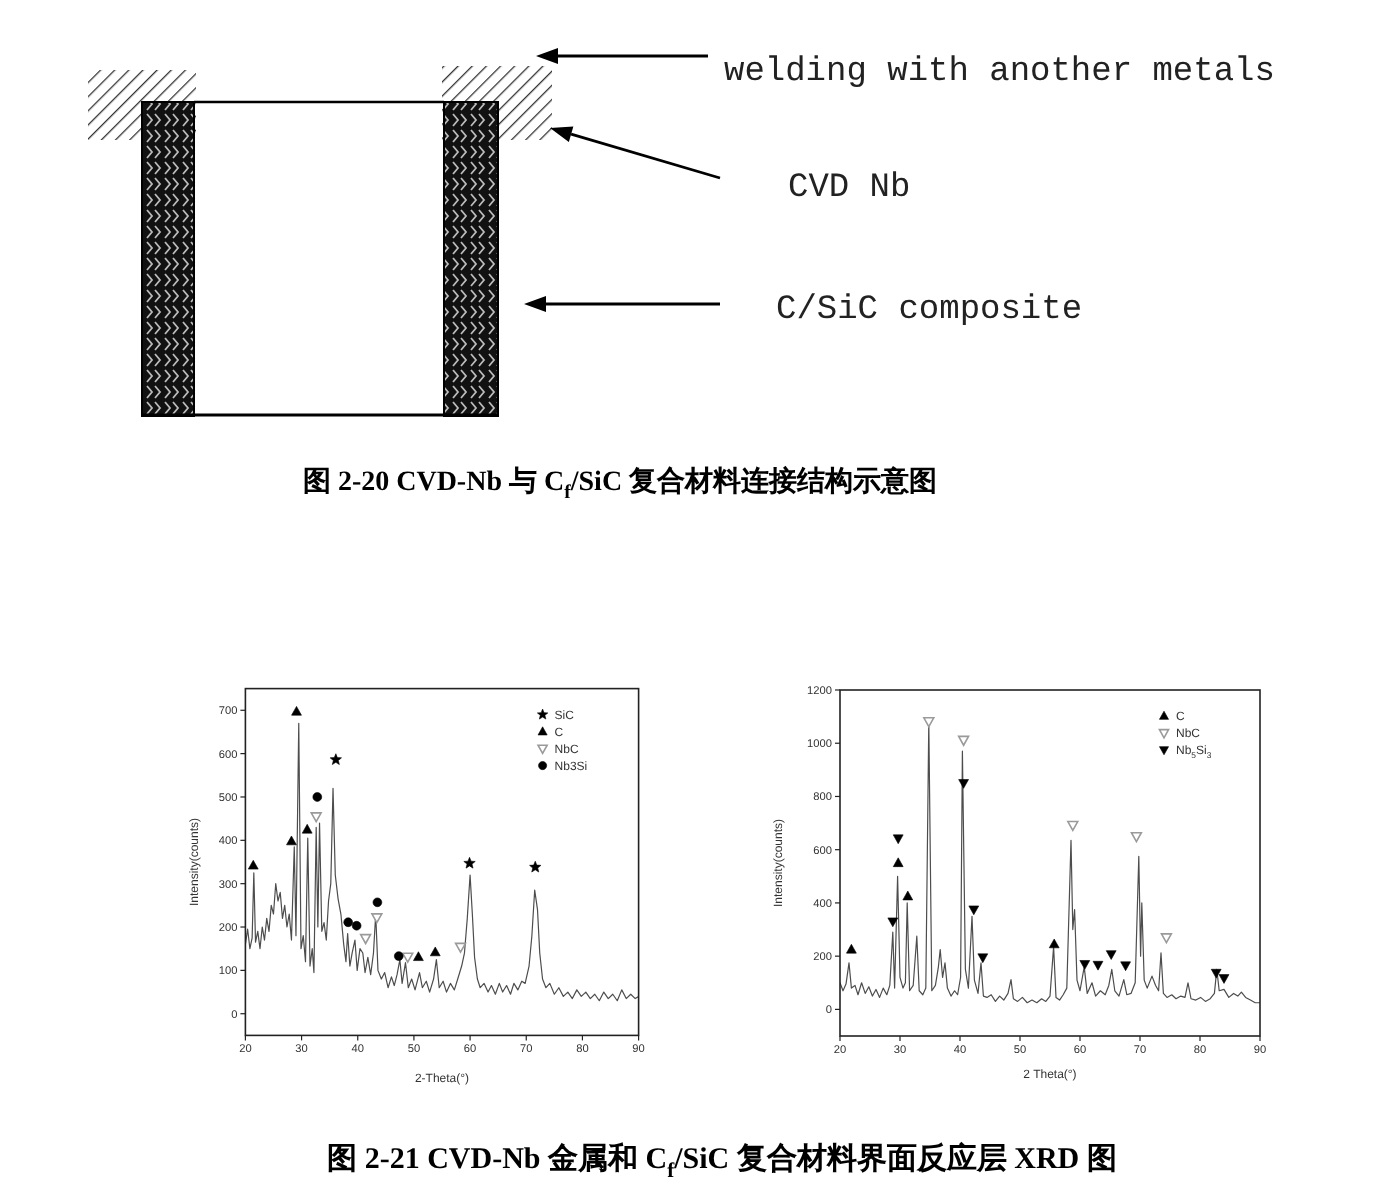 Image resolution: width=1396 pixels, height=1202 pixels. I want to click on text: welding with another metals, so click(999, 73).